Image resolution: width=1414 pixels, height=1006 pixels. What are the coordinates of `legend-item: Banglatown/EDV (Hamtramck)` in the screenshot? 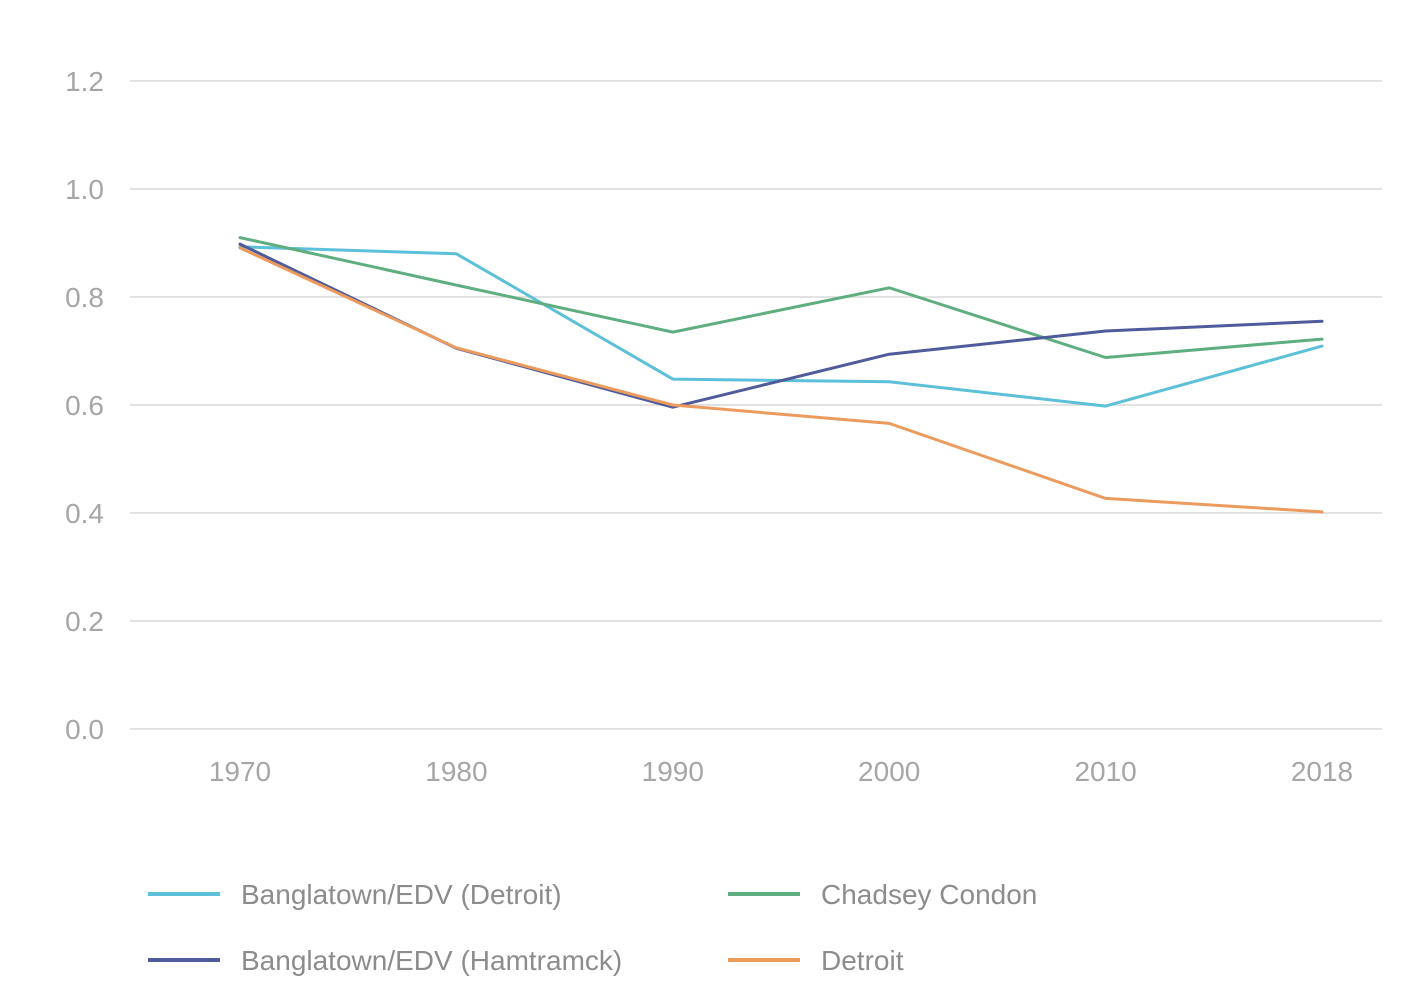 It's located at (385, 960).